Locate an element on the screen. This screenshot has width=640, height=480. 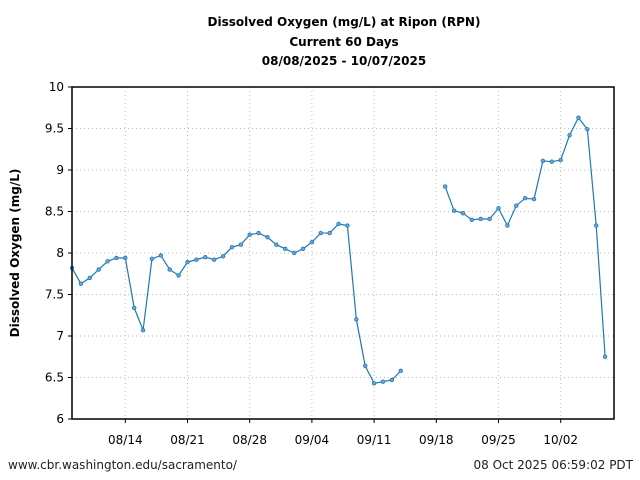
y-tick-label: 6 is located at coordinates (60, 419).